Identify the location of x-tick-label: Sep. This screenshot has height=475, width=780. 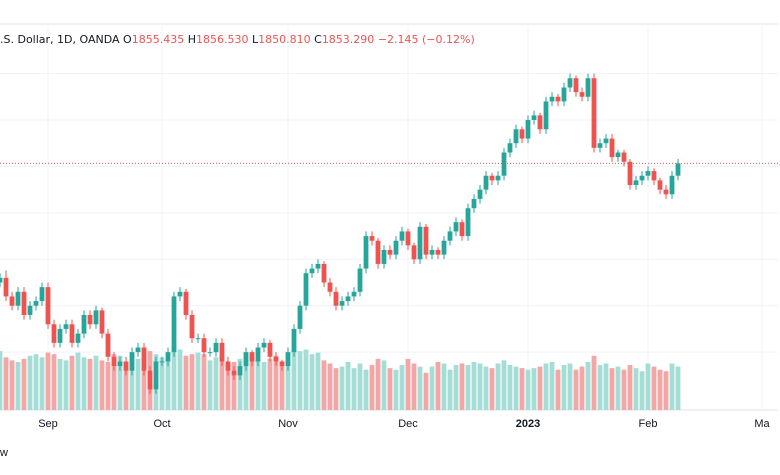
(48, 424).